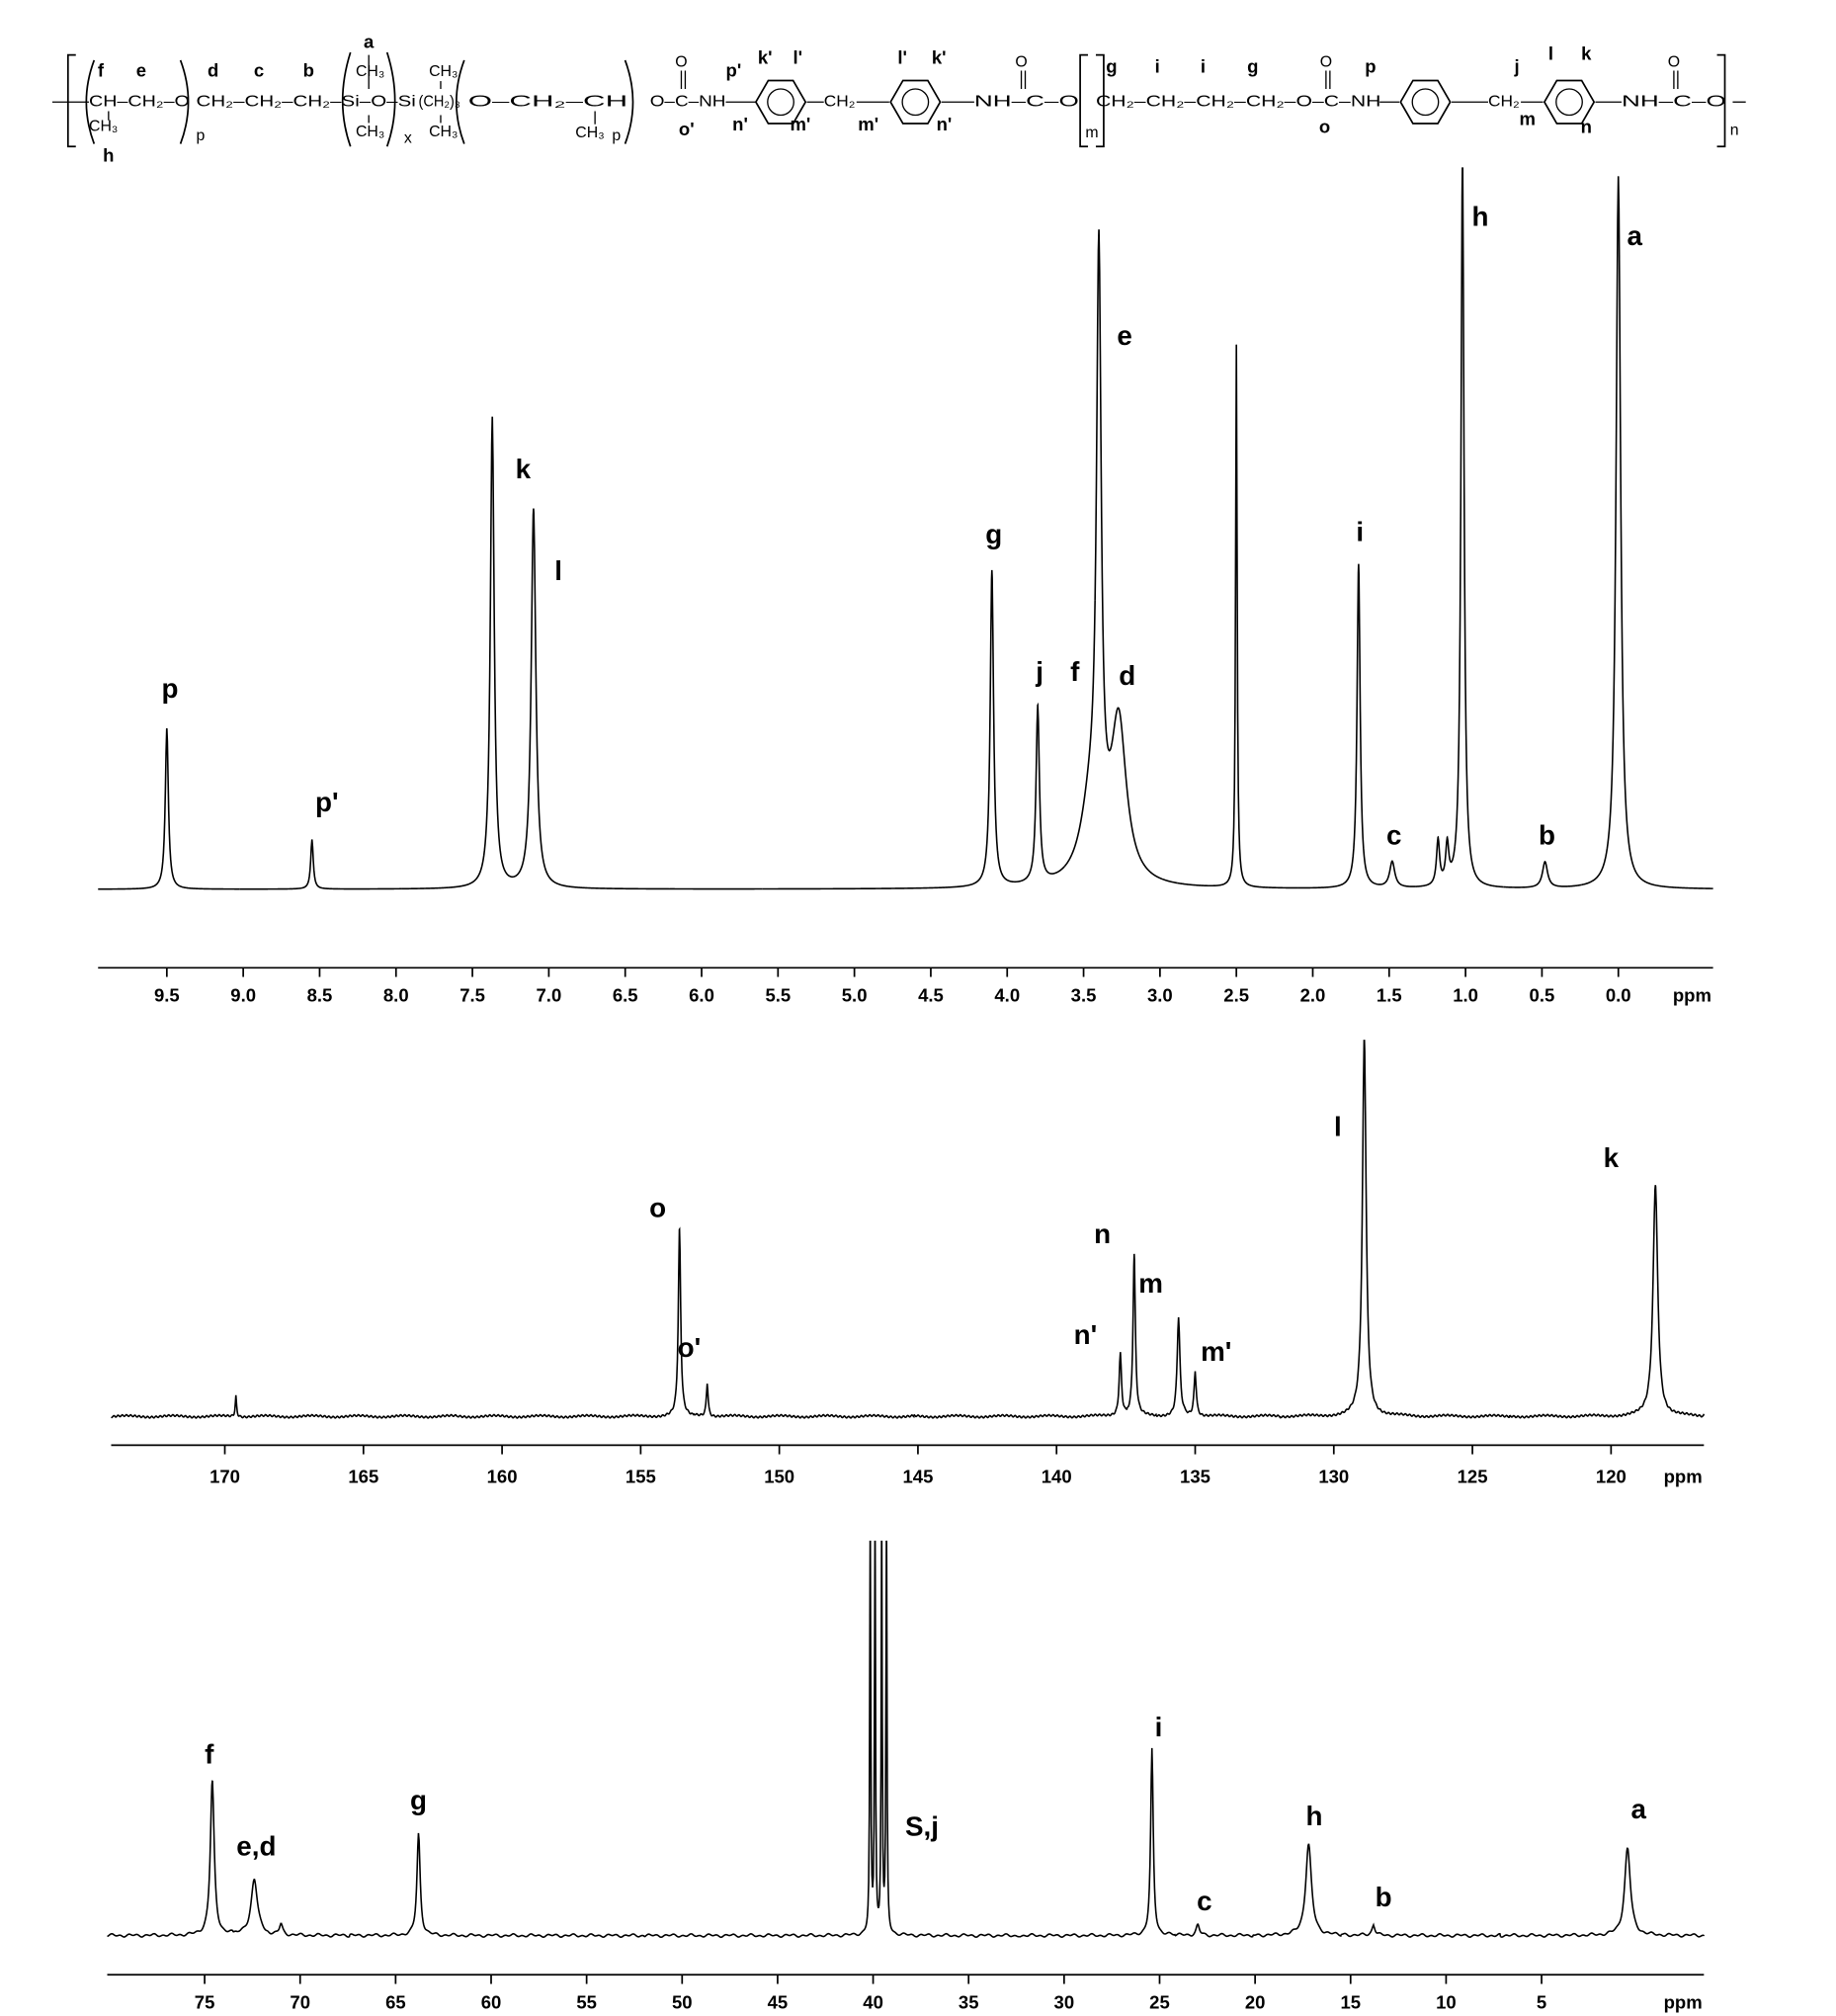  Describe the element at coordinates (1692, 994) in the screenshot. I see `x-axis-label: ppm` at that location.